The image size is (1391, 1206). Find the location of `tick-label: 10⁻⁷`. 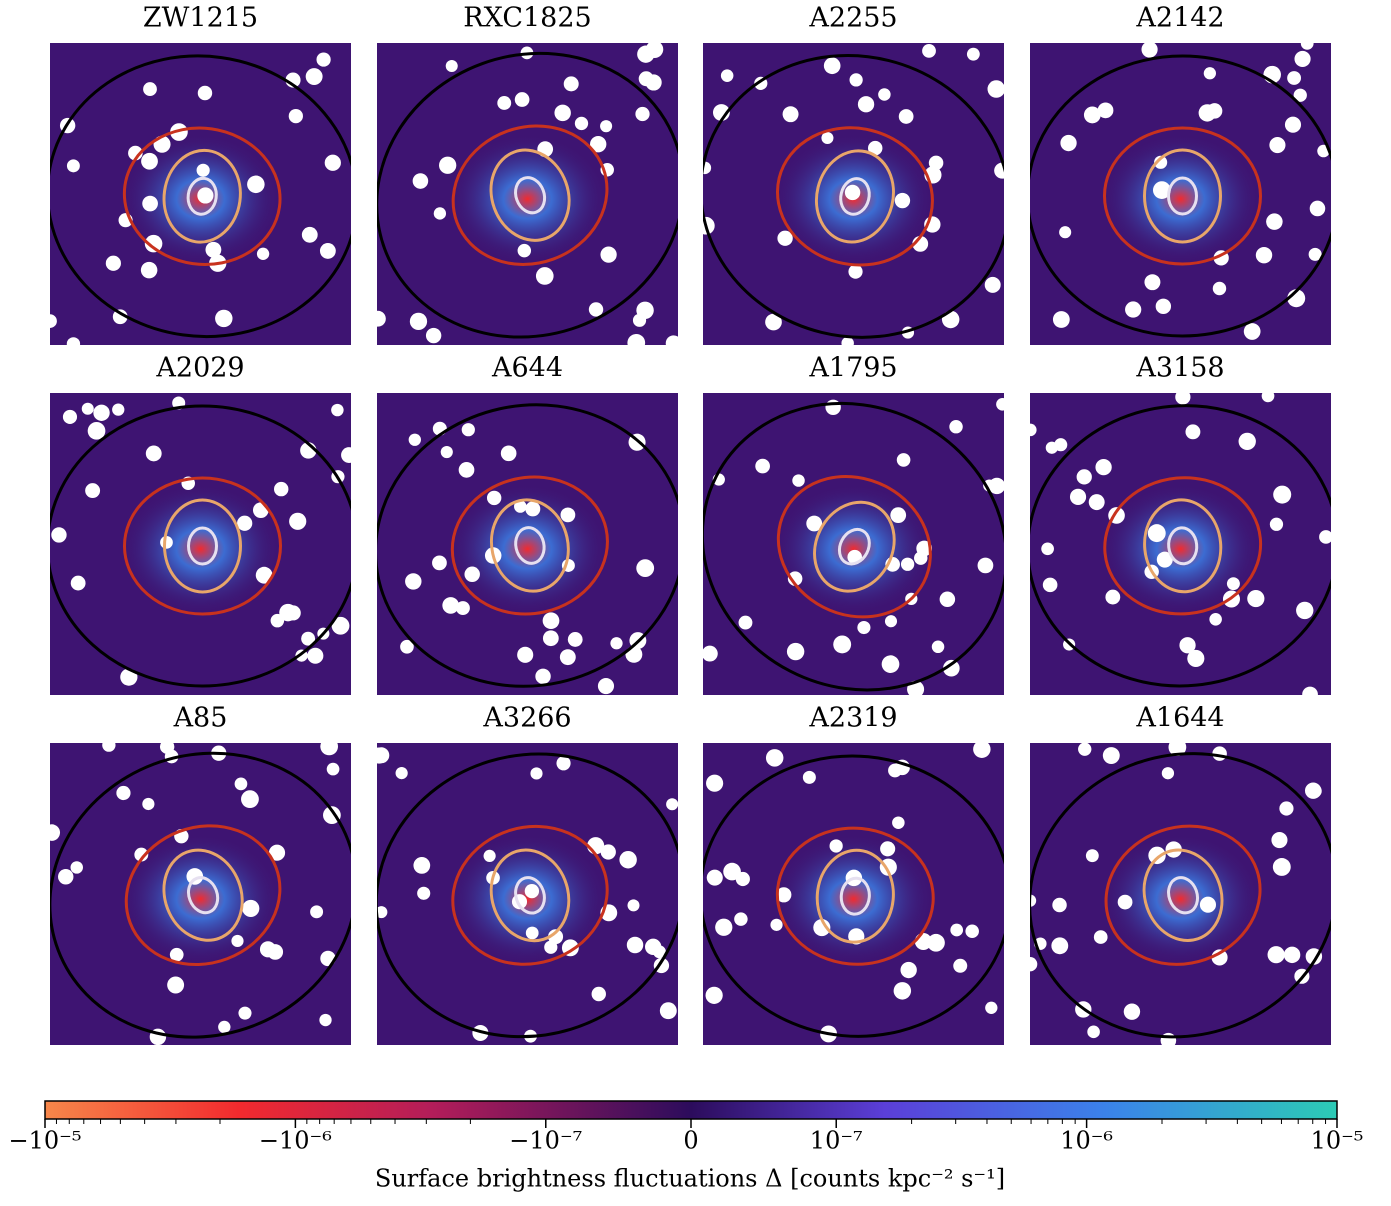

tick-label: 10⁻⁷ is located at coordinates (836, 1141).